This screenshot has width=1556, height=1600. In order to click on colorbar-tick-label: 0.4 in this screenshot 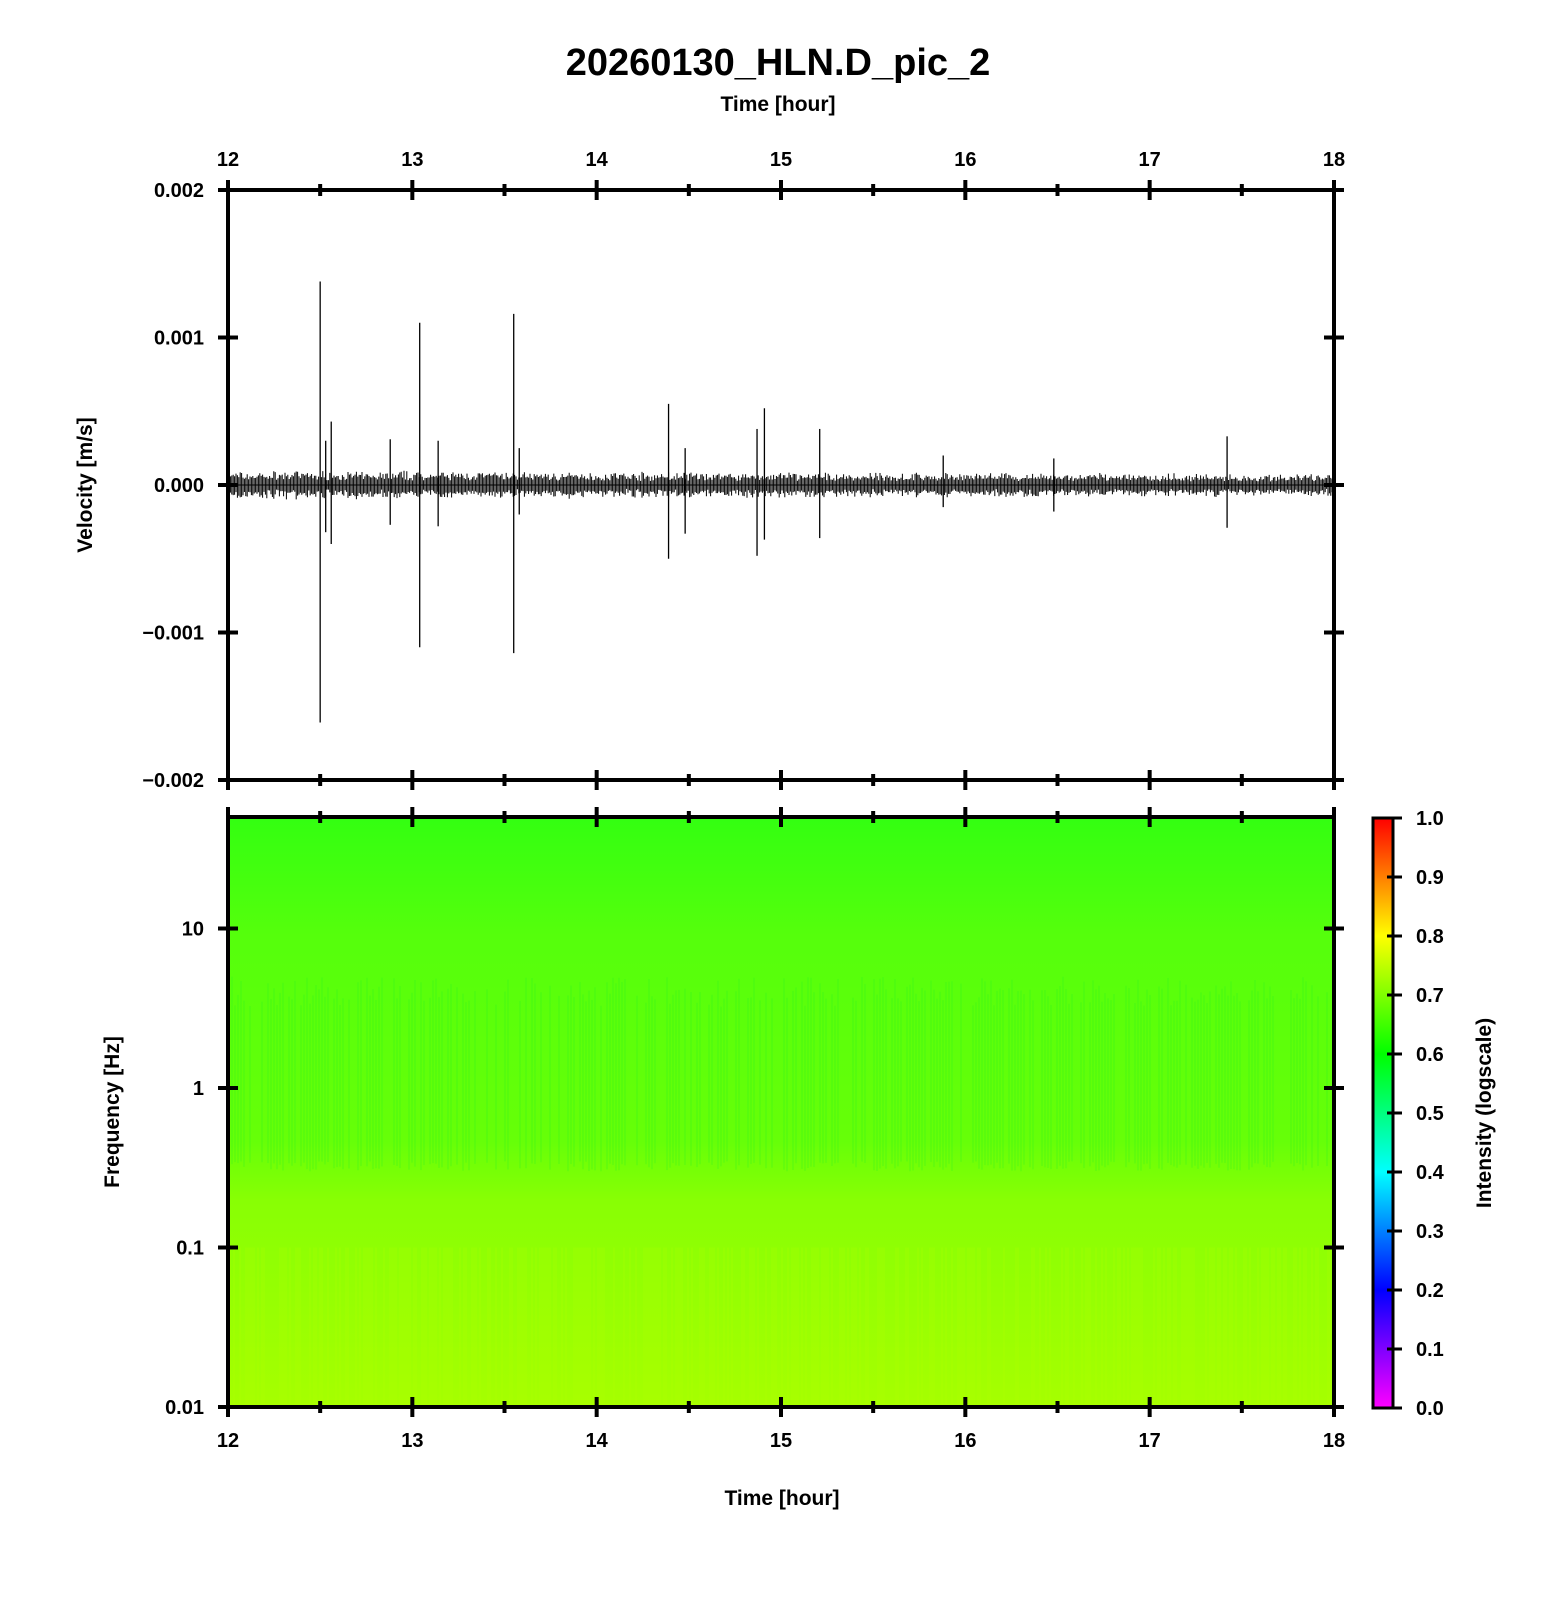, I will do `click(1430, 1173)`.